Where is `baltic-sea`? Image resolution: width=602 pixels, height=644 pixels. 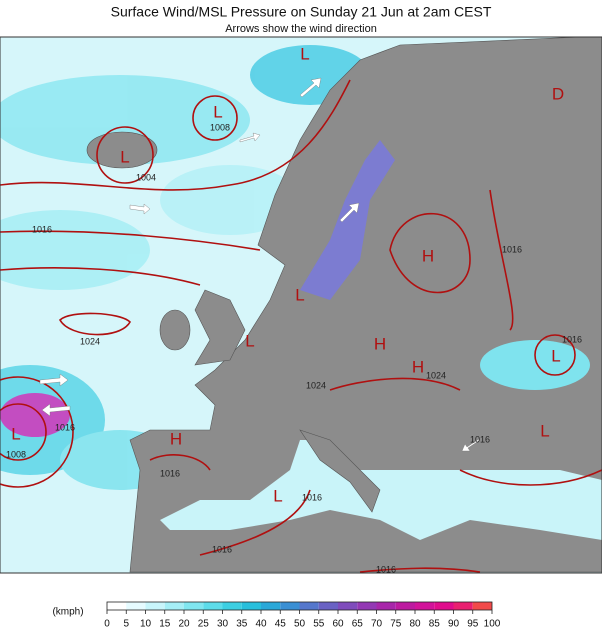 baltic-sea is located at coordinates (347, 220).